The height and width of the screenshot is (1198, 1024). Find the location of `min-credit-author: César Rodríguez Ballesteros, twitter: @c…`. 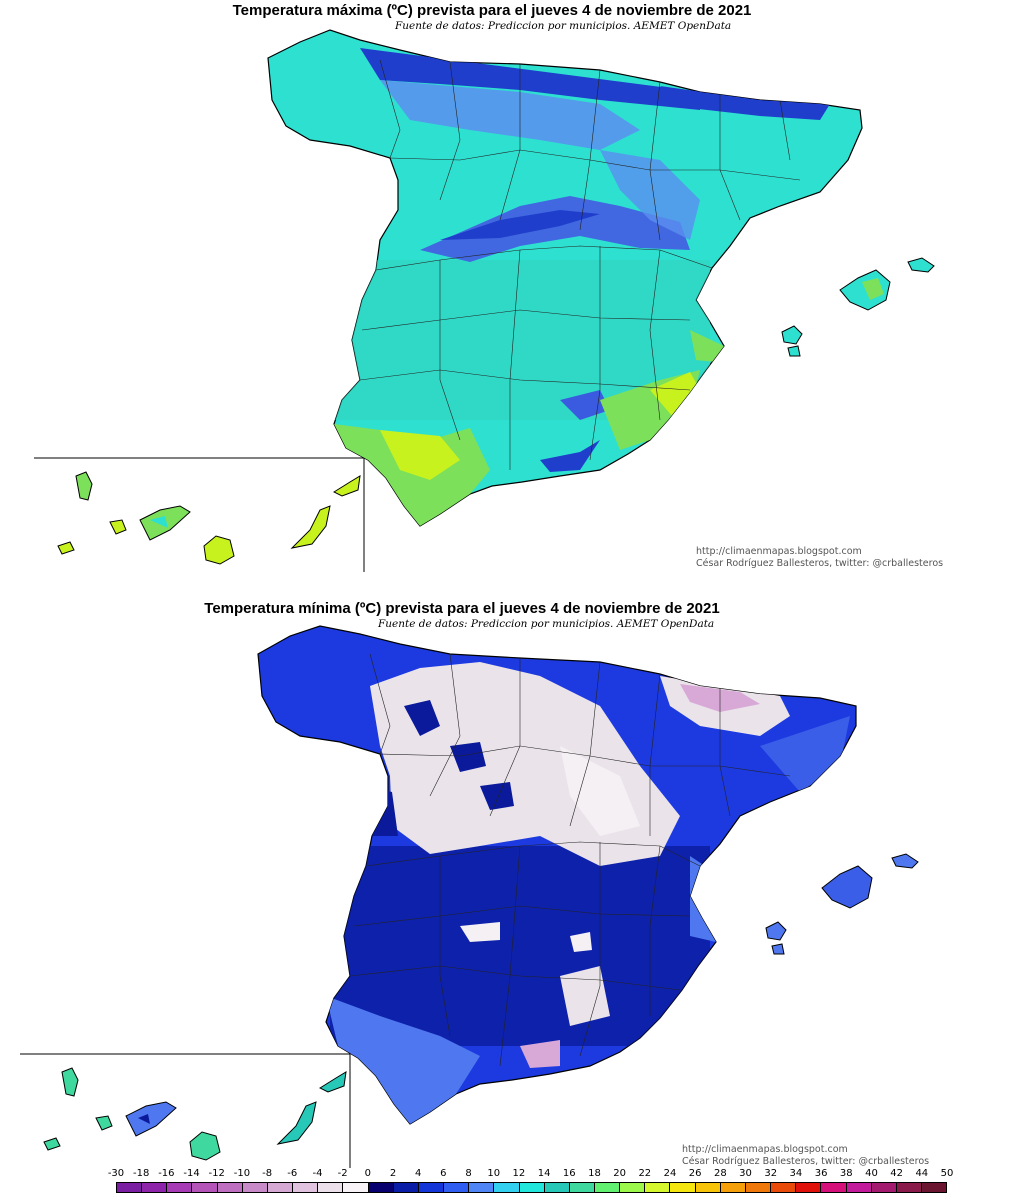

min-credit-author: César Rodríguez Ballesteros, twitter: @c… is located at coordinates (806, 1161).